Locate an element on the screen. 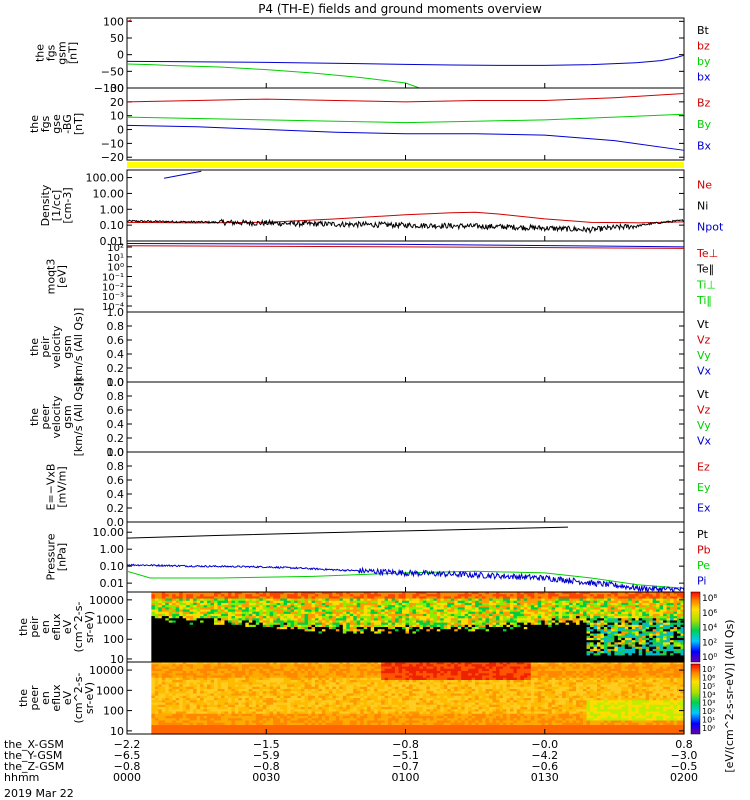  y-tick-label: 20 is located at coordinates (117, 102).